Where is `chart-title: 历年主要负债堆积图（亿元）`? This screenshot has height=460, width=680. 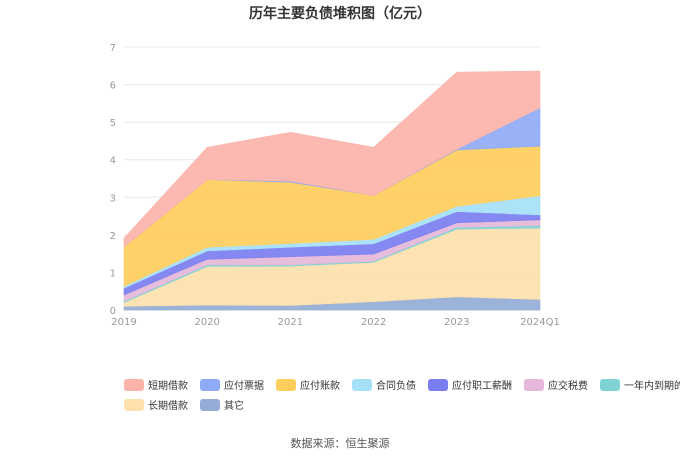
chart-title: 历年主要负债堆积图（亿元） is located at coordinates (340, 13).